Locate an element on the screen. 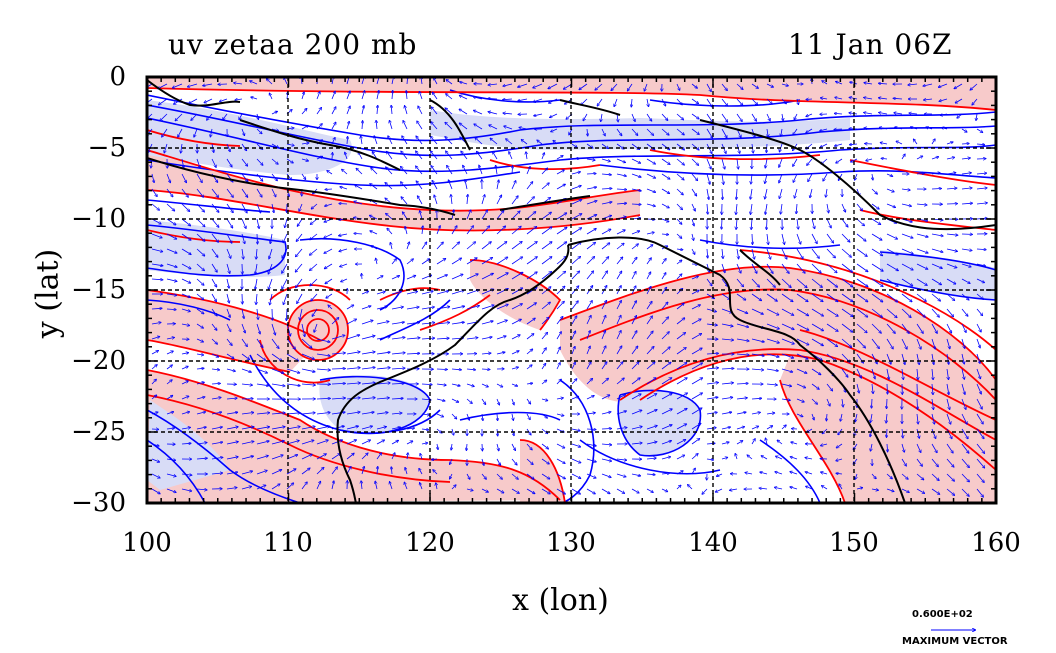 Image resolution: width=1056 pixels, height=653 pixels. y-tick-label: −5 is located at coordinates (106, 148).